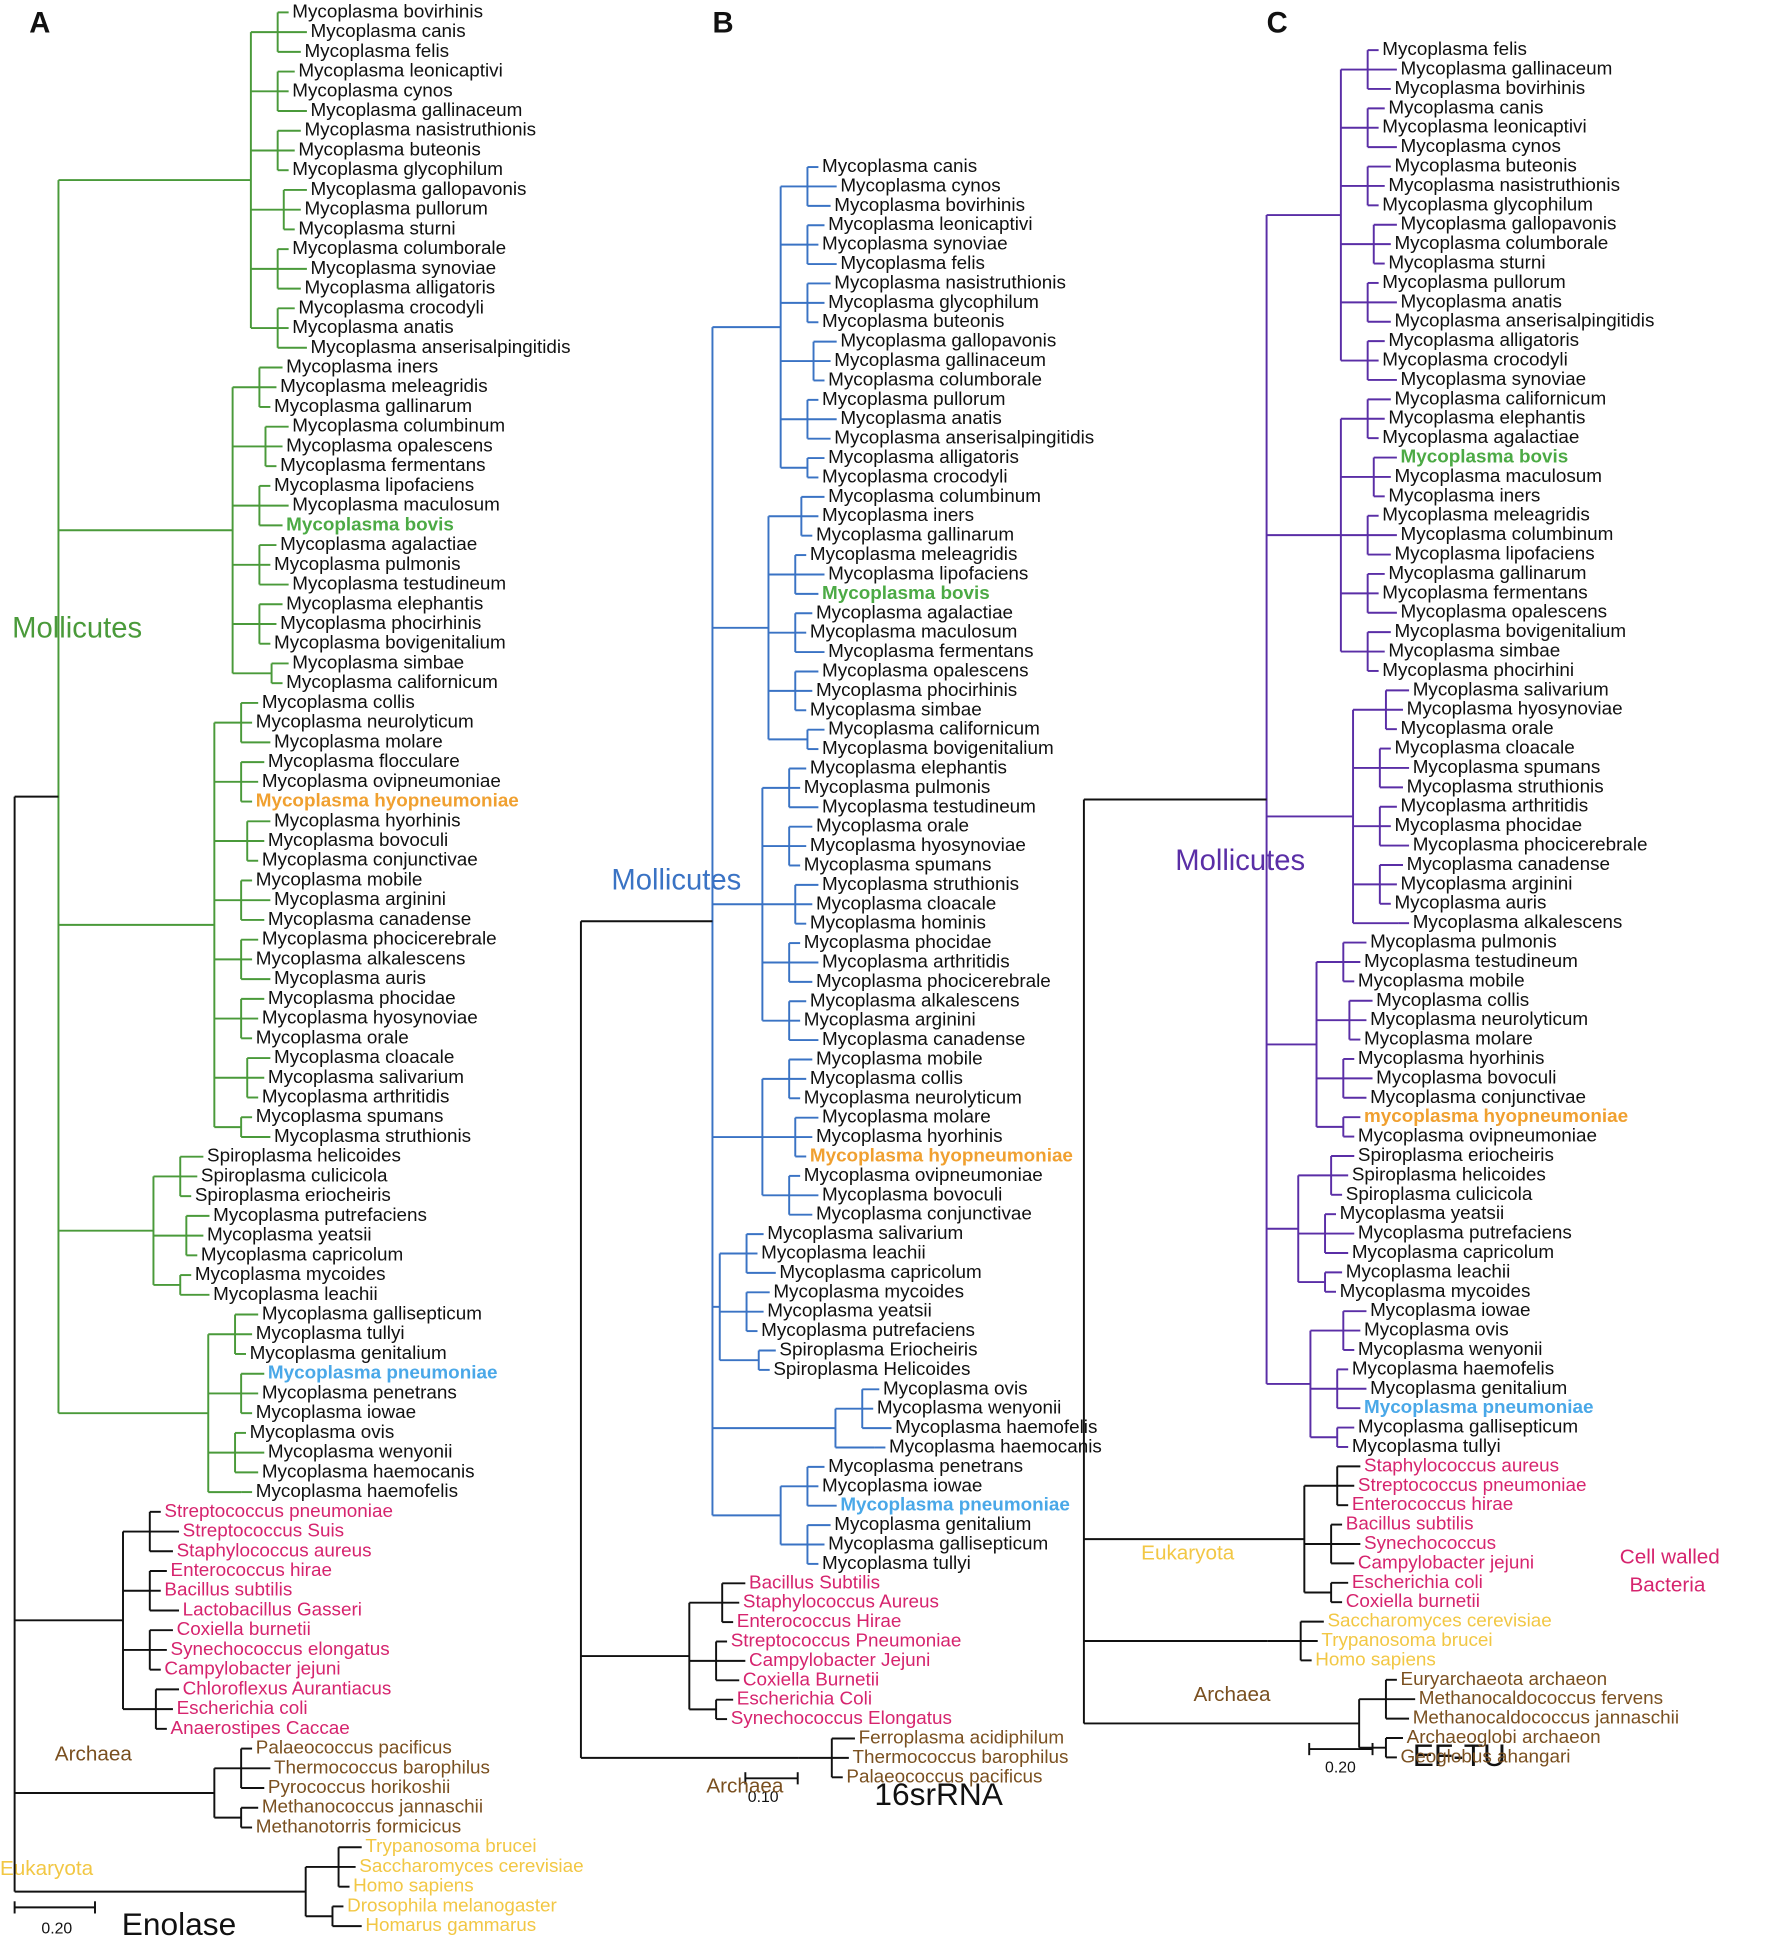 The image size is (1772, 1949). What do you see at coordinates (389, 148) in the screenshot?
I see `leaf-label: Mycoplasma buteonis` at bounding box center [389, 148].